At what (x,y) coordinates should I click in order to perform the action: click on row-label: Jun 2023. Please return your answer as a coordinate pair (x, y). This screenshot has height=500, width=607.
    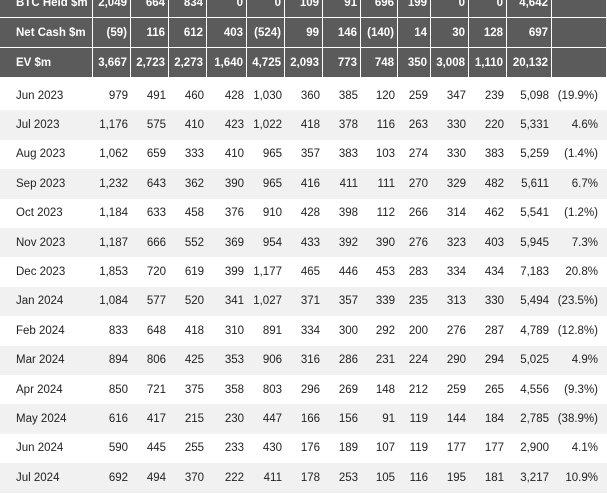
    Looking at the image, I should click on (40, 95).